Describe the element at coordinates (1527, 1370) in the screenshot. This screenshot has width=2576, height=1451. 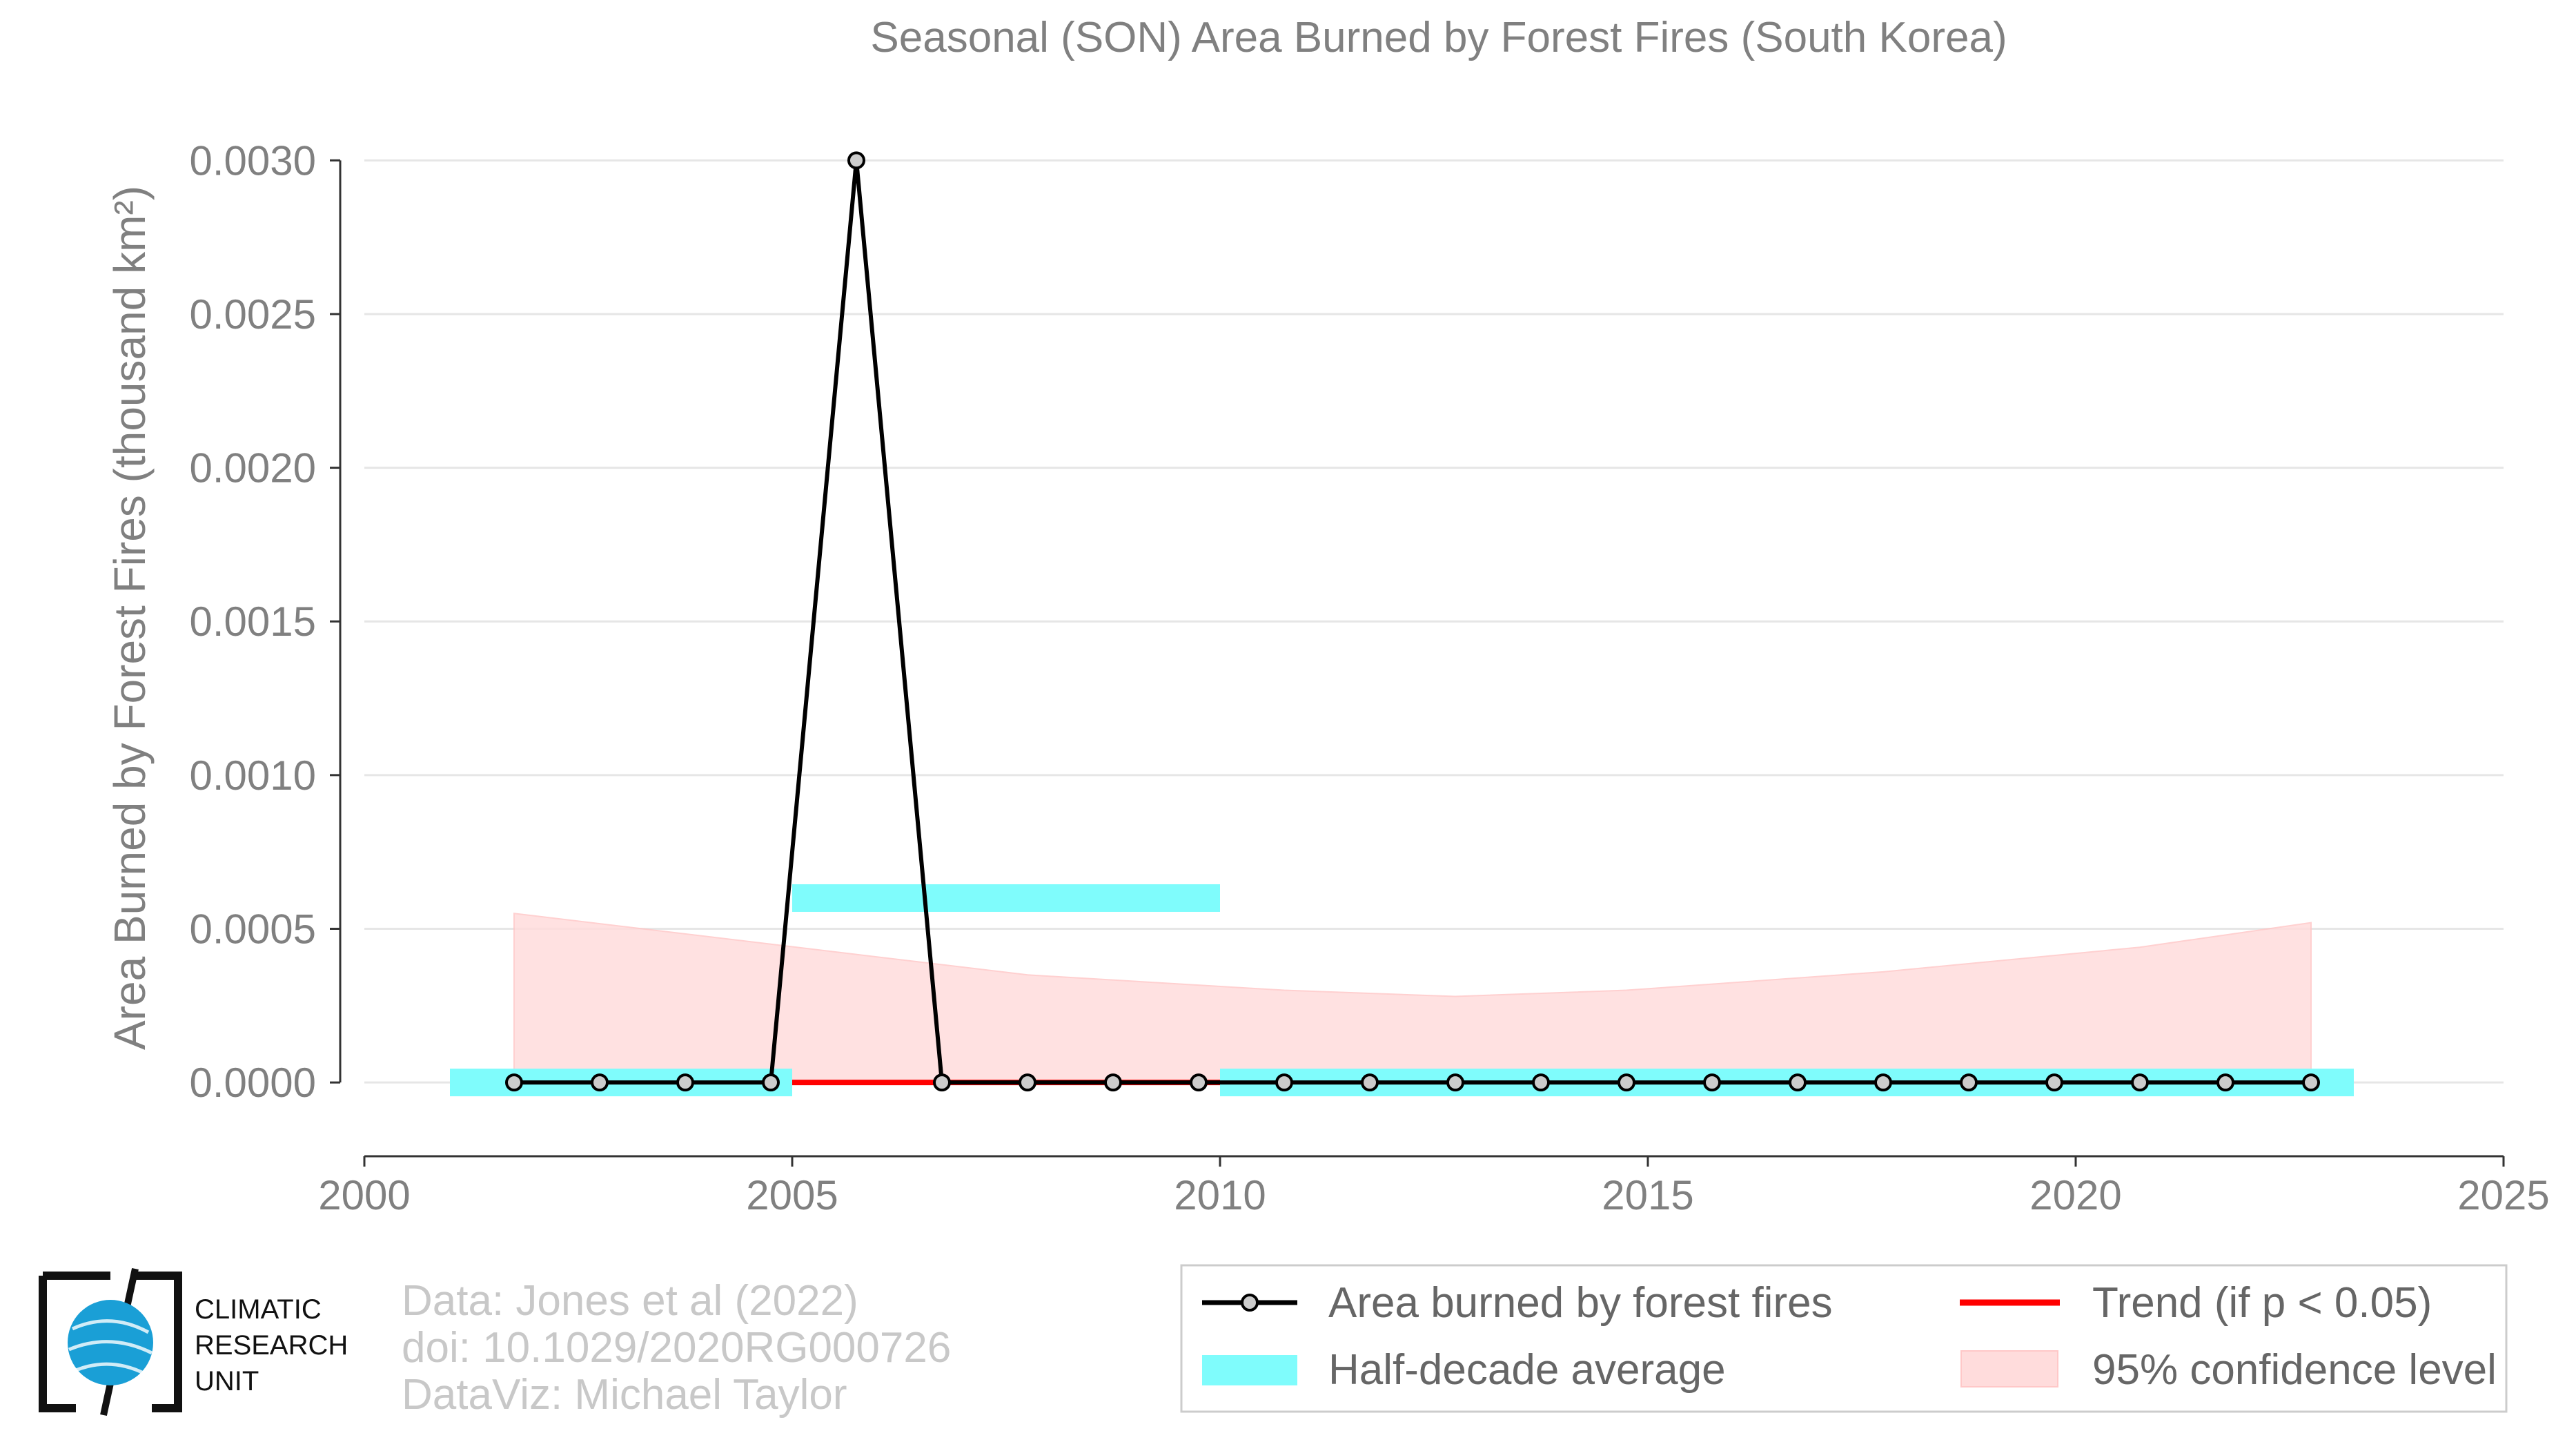
I see `legend-label-avg: Half-decade average` at that location.